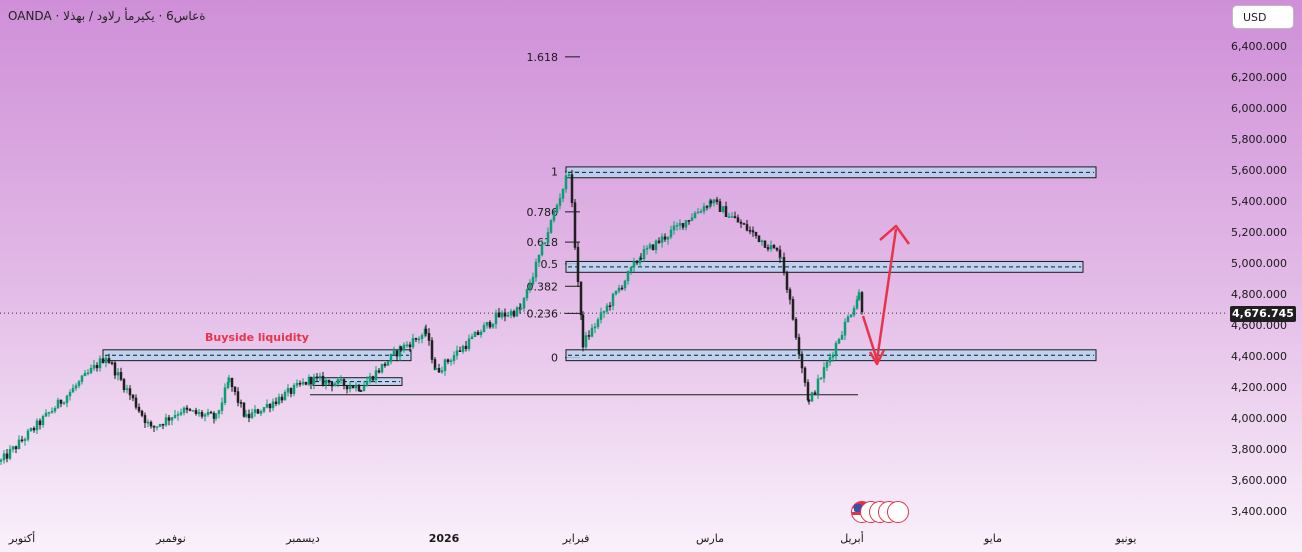 This screenshot has height=552, width=1302. Describe the element at coordinates (558, 295) in the screenshot. I see `annotations-group: Buyside liquidity` at that location.